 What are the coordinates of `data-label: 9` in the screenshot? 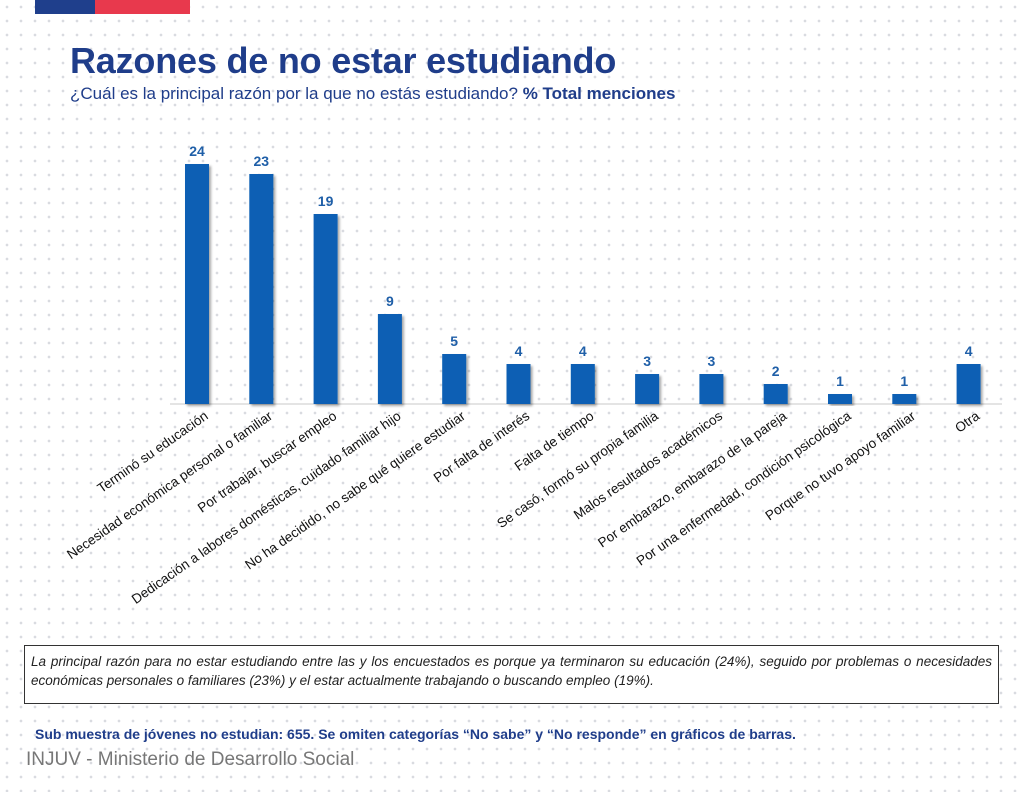 It's located at (390, 301).